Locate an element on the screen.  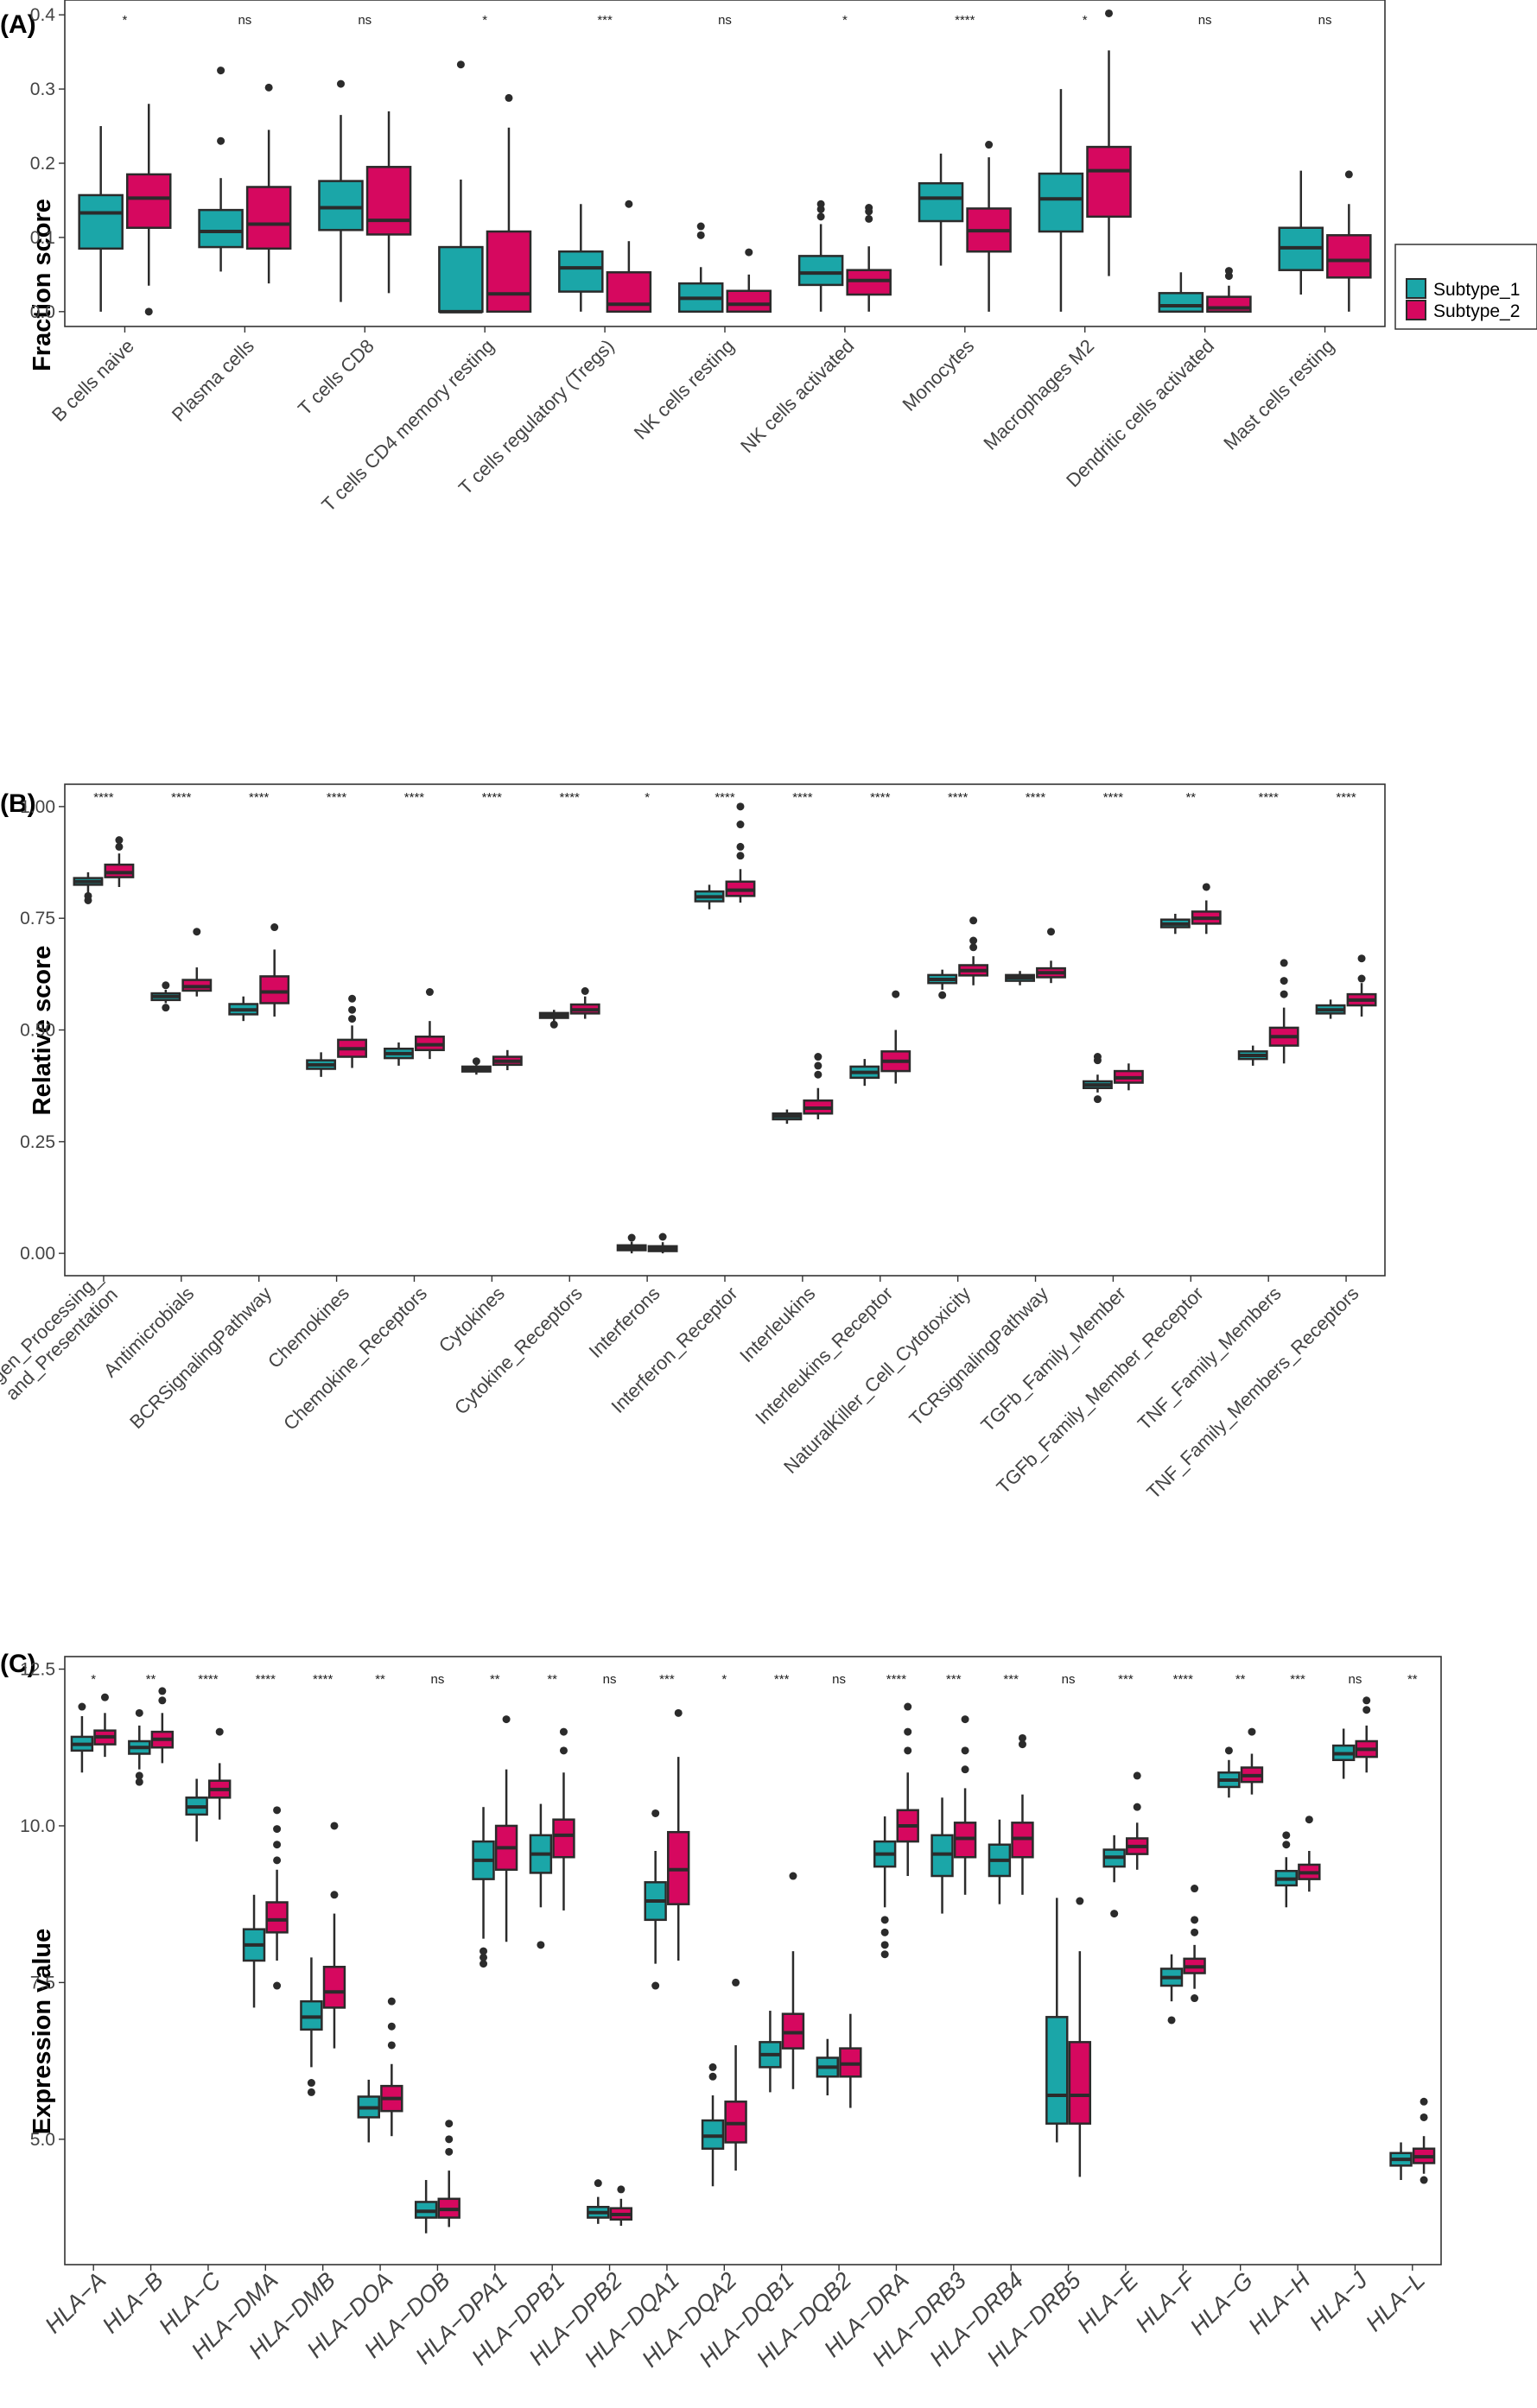
panel-c-box-subtype-1-hla-h is located at coordinates (1286, 1870).